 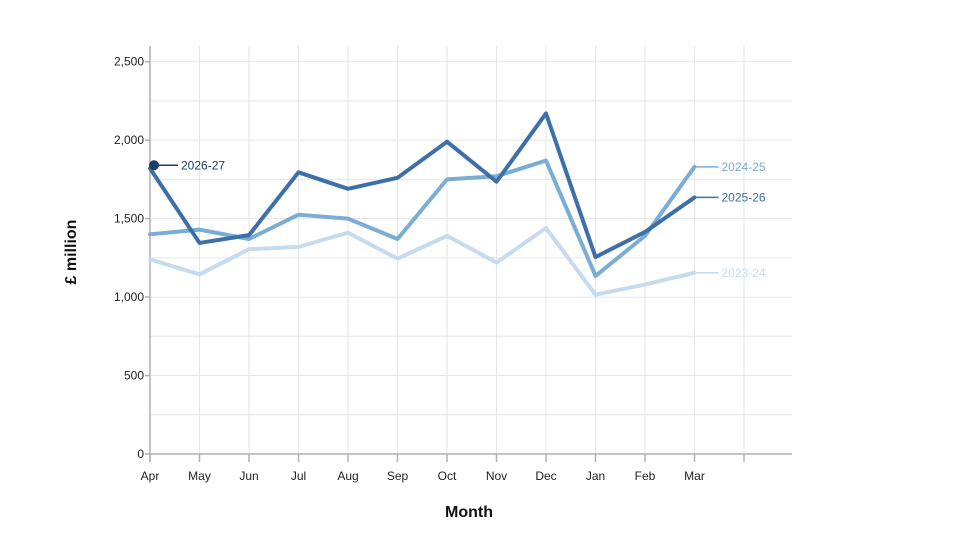 I want to click on x-tick-label: Jul, so click(x=298, y=476).